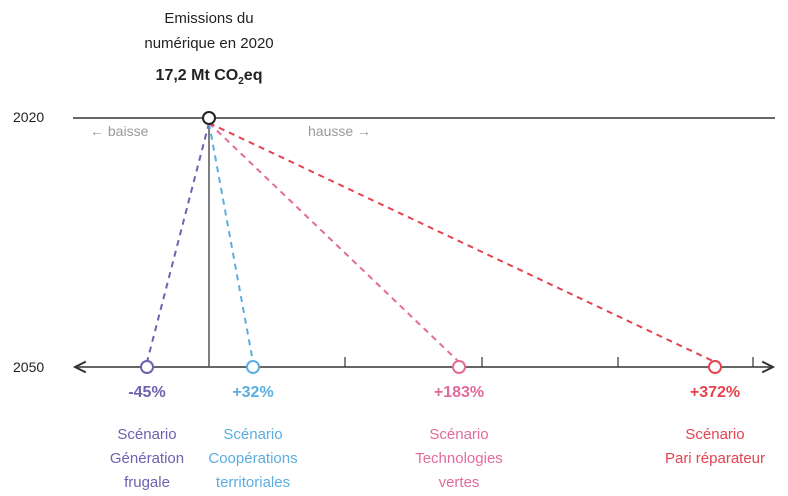  What do you see at coordinates (459, 482) in the screenshot?
I see `scenario-name-line: vertes` at bounding box center [459, 482].